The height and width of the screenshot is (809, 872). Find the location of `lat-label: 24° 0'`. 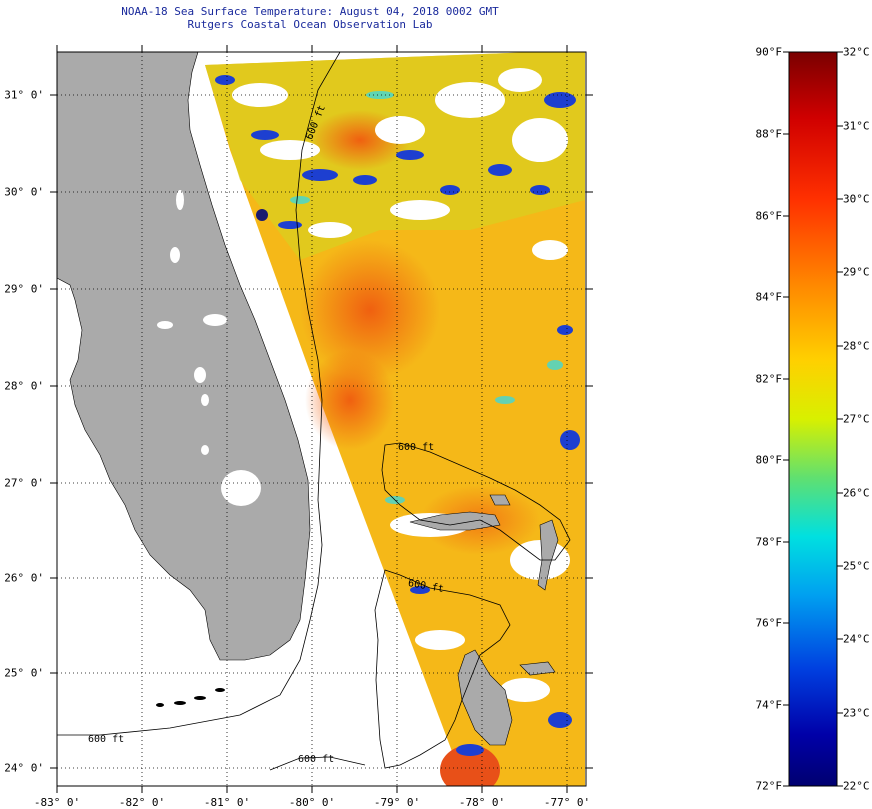

lat-label: 24° 0' is located at coordinates (24, 768).